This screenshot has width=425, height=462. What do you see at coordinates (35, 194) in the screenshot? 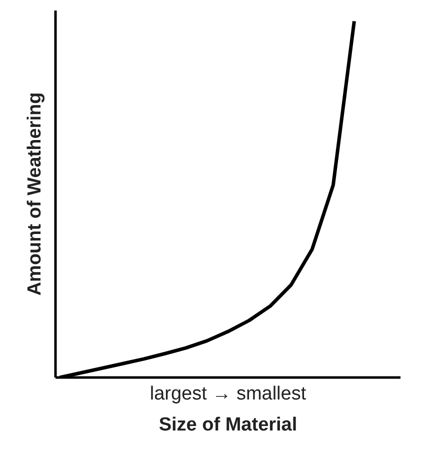
I see `y-axis-title: Amount of Weathering` at bounding box center [35, 194].